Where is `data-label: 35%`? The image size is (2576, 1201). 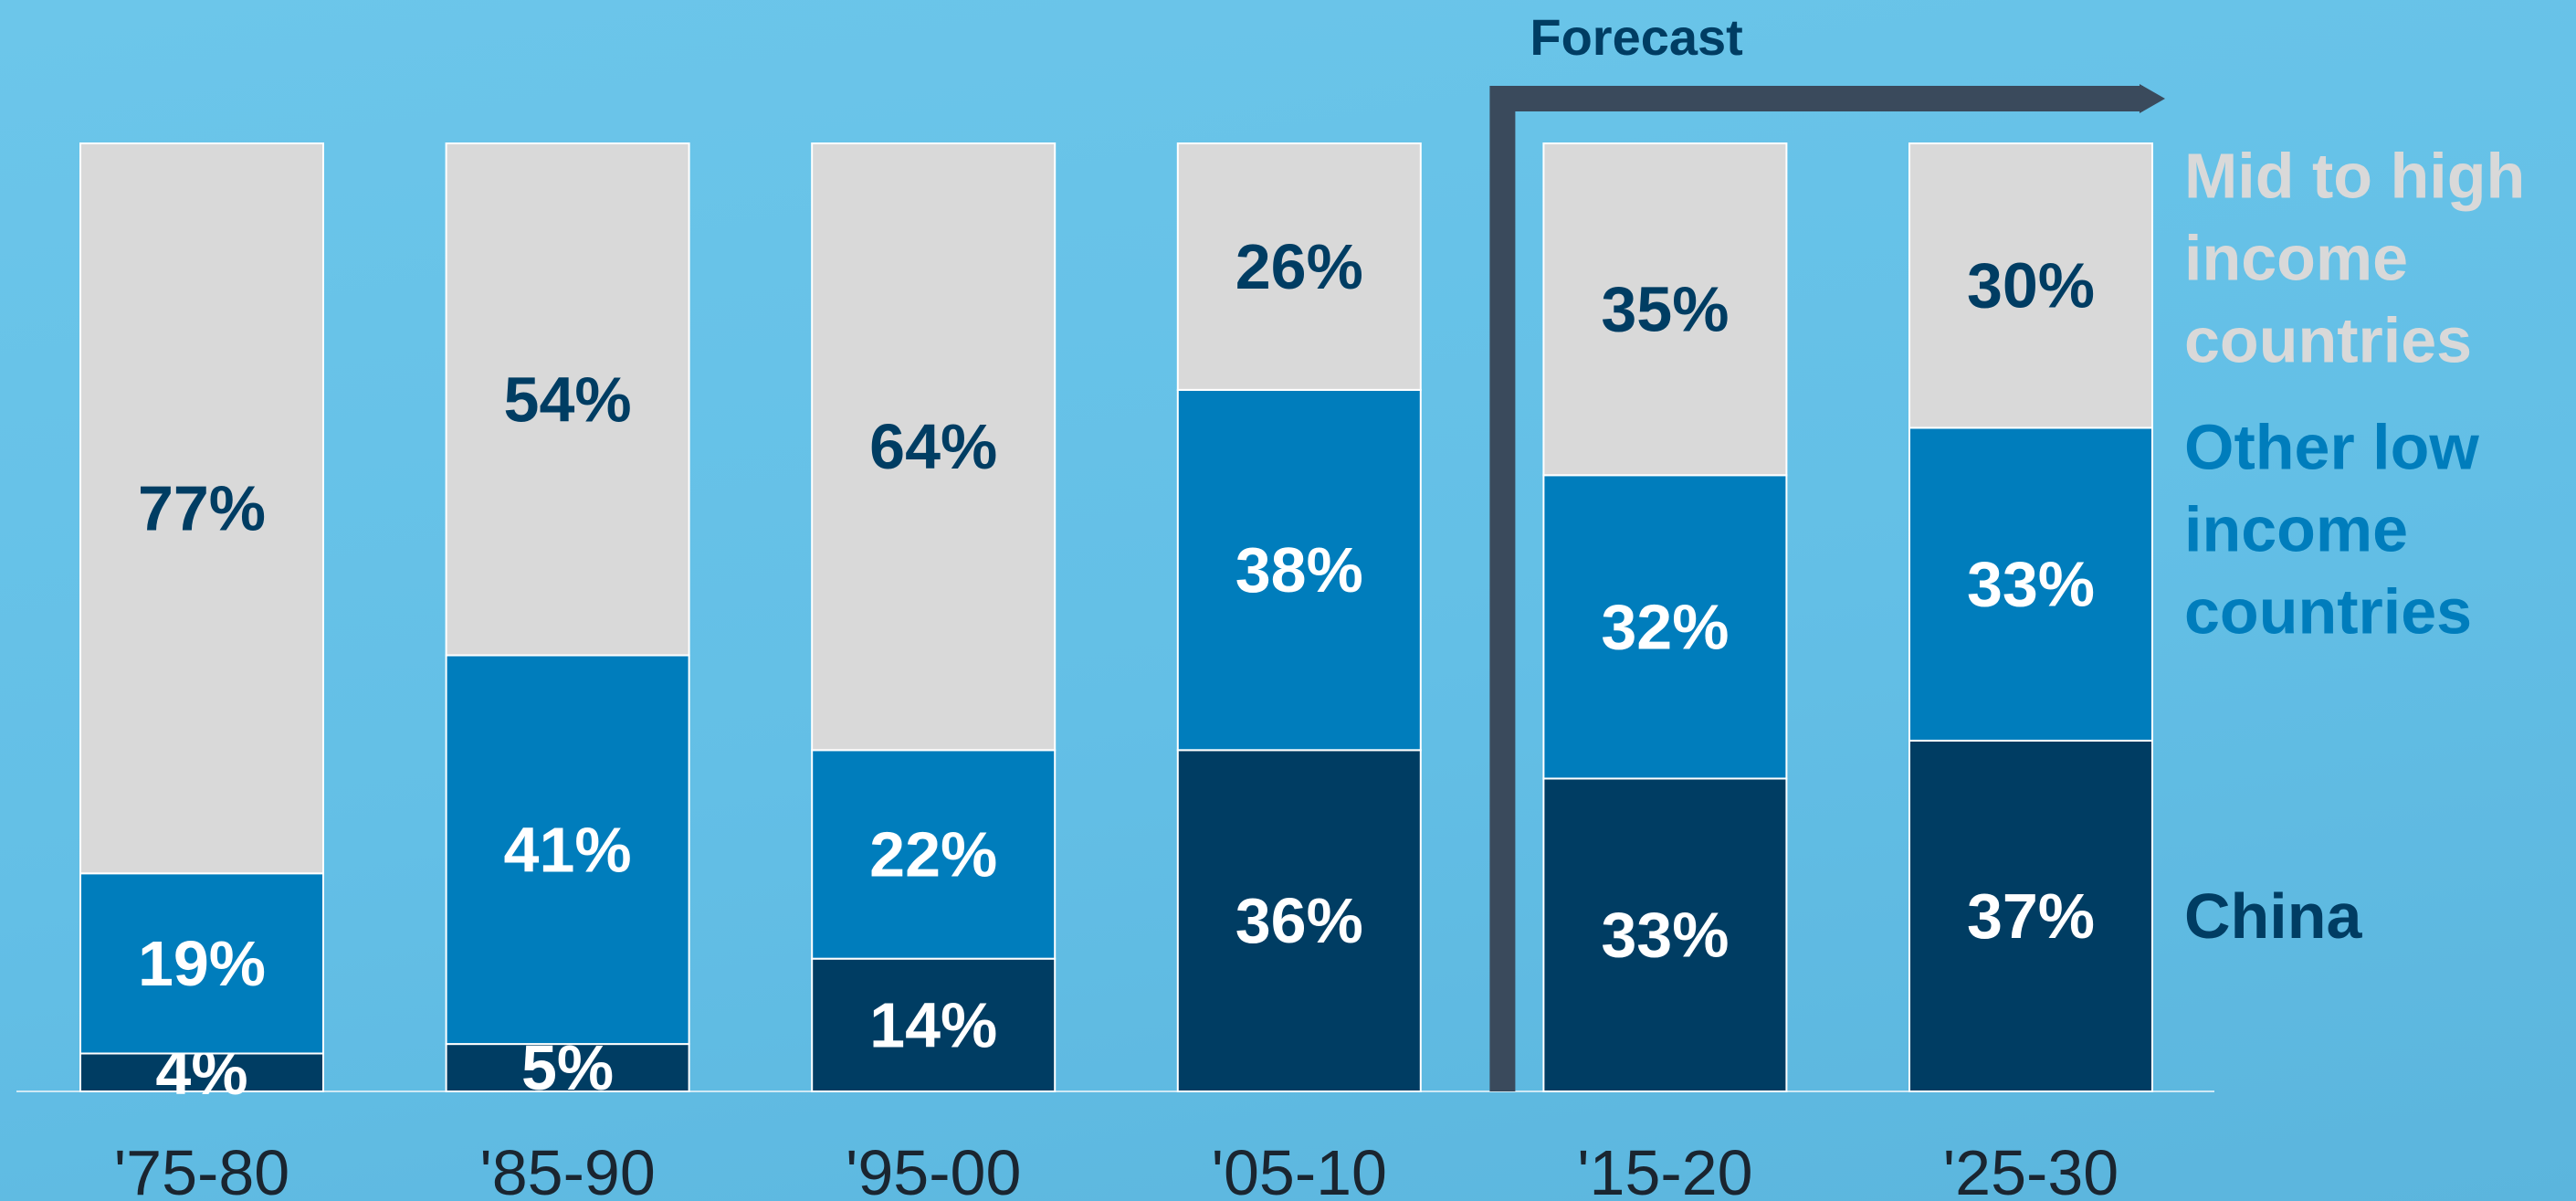
data-label: 35% is located at coordinates (1665, 309).